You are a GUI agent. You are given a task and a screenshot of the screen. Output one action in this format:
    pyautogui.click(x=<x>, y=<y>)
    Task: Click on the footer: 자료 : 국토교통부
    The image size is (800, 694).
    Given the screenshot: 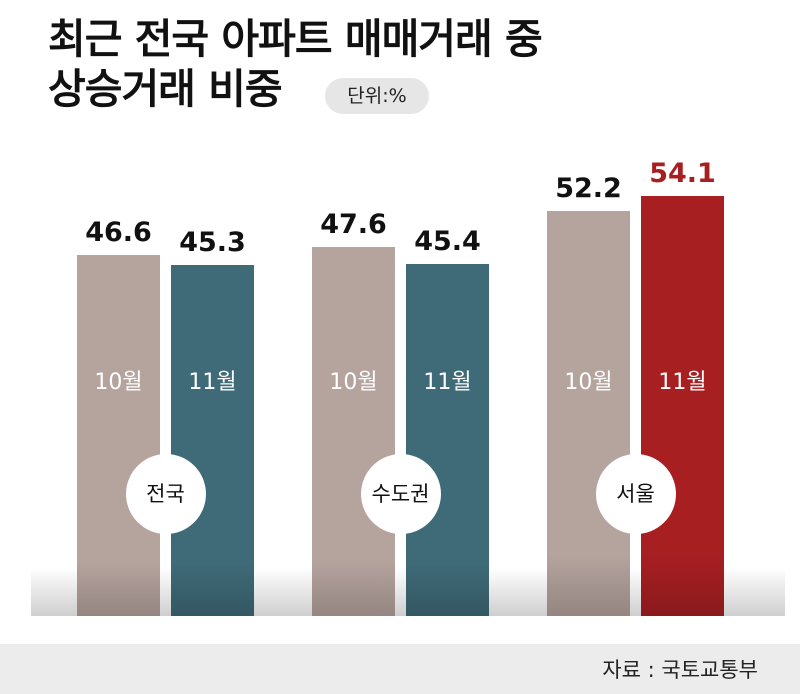 What is the action you would take?
    pyautogui.click(x=400, y=669)
    